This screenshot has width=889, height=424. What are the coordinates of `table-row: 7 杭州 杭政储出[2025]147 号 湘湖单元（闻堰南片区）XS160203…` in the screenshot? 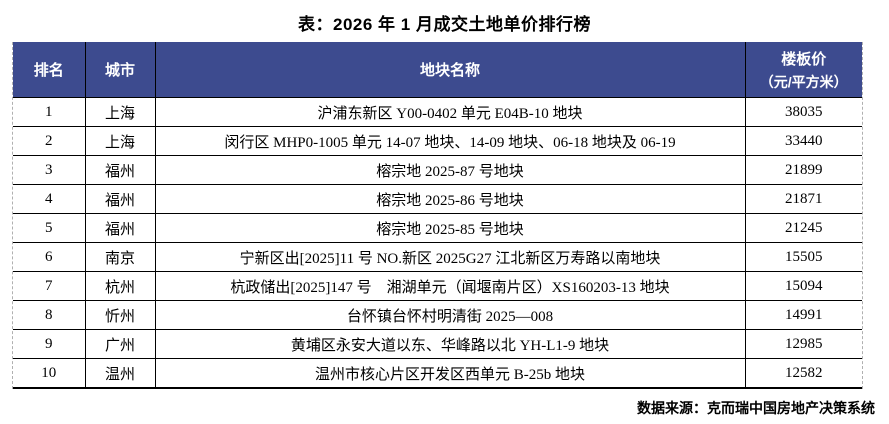 It's located at (437, 286).